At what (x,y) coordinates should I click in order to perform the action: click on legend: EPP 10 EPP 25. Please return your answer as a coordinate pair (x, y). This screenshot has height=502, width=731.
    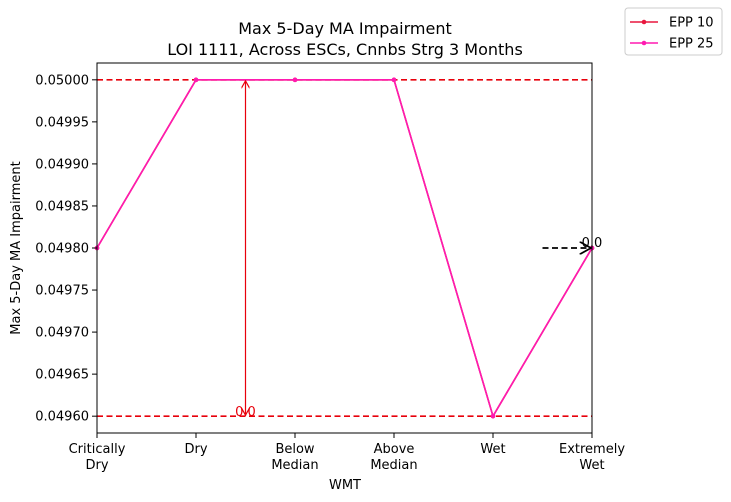
    Looking at the image, I should click on (673, 31).